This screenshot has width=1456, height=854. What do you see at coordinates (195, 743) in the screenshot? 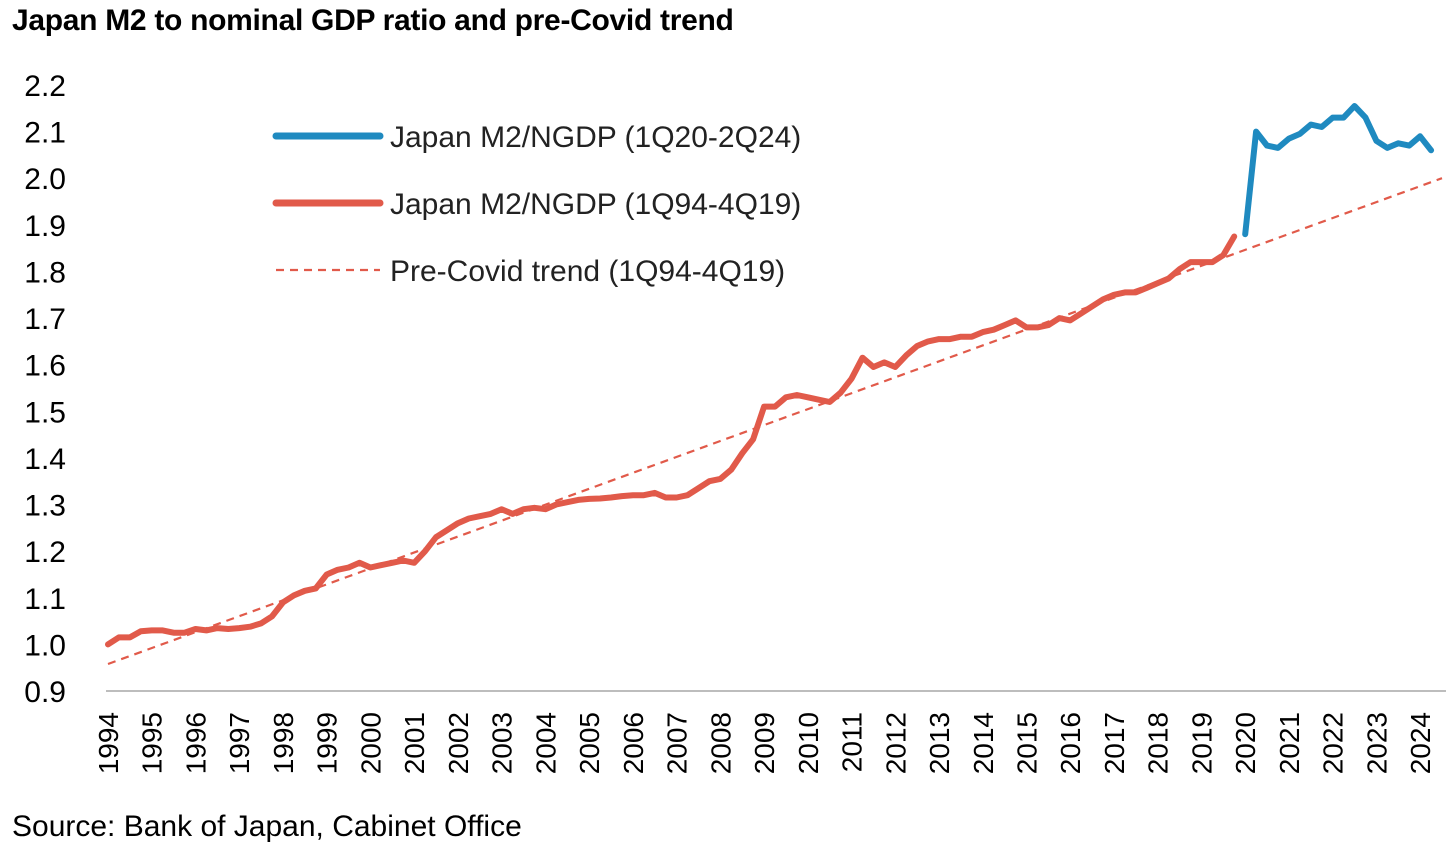
I see `x-tick-label: 1996` at bounding box center [195, 743].